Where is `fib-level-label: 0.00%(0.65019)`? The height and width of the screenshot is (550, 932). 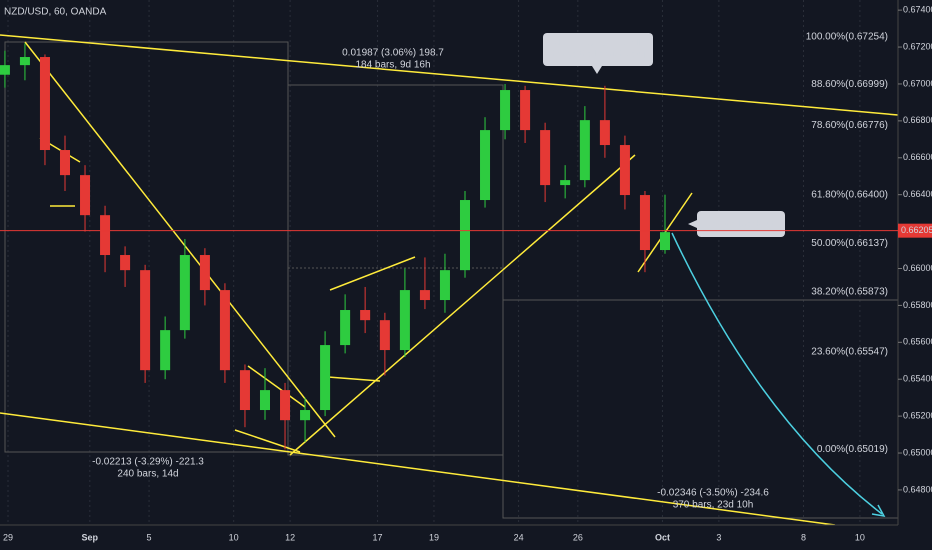 fib-level-label: 0.00%(0.65019) is located at coordinates (852, 449).